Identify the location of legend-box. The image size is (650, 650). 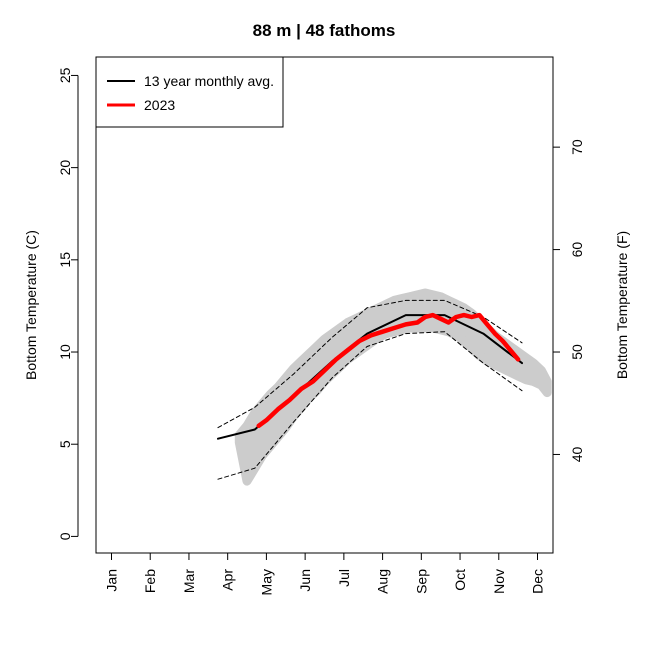
(189, 92).